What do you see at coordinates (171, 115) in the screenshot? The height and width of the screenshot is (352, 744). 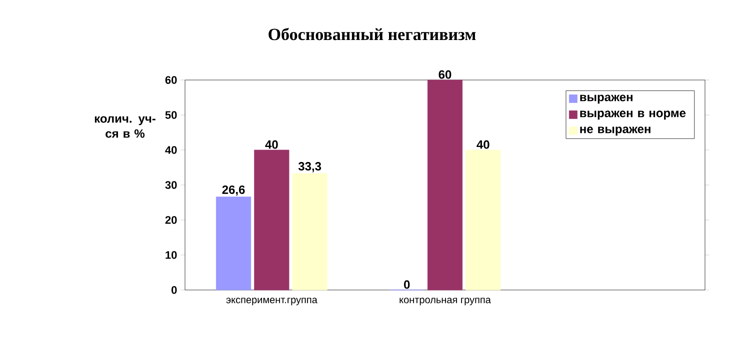 I see `y-tick-label: 50` at bounding box center [171, 115].